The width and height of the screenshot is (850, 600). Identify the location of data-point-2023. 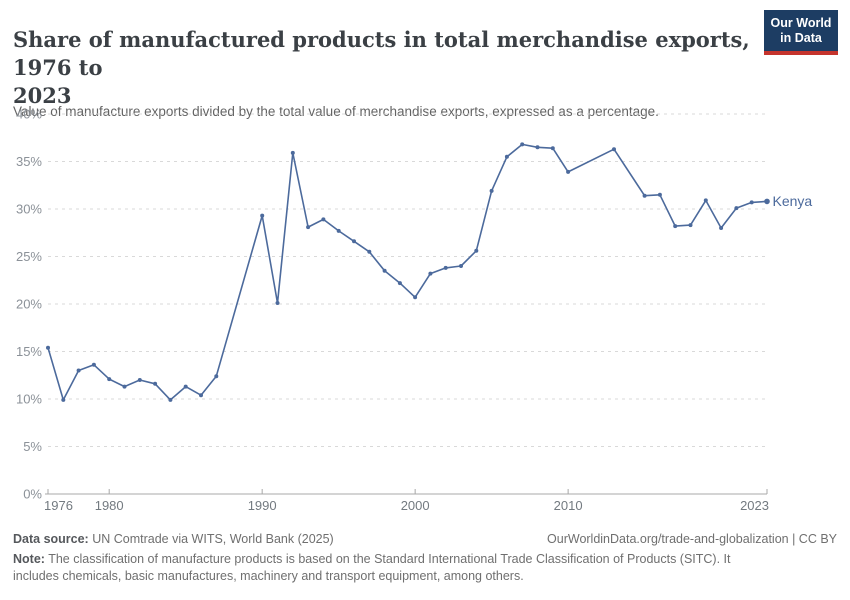
(767, 201).